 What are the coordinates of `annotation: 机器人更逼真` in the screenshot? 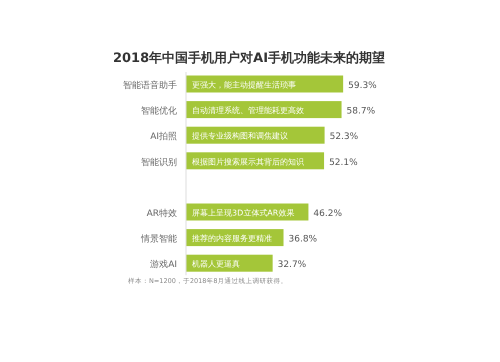 It's located at (216, 264).